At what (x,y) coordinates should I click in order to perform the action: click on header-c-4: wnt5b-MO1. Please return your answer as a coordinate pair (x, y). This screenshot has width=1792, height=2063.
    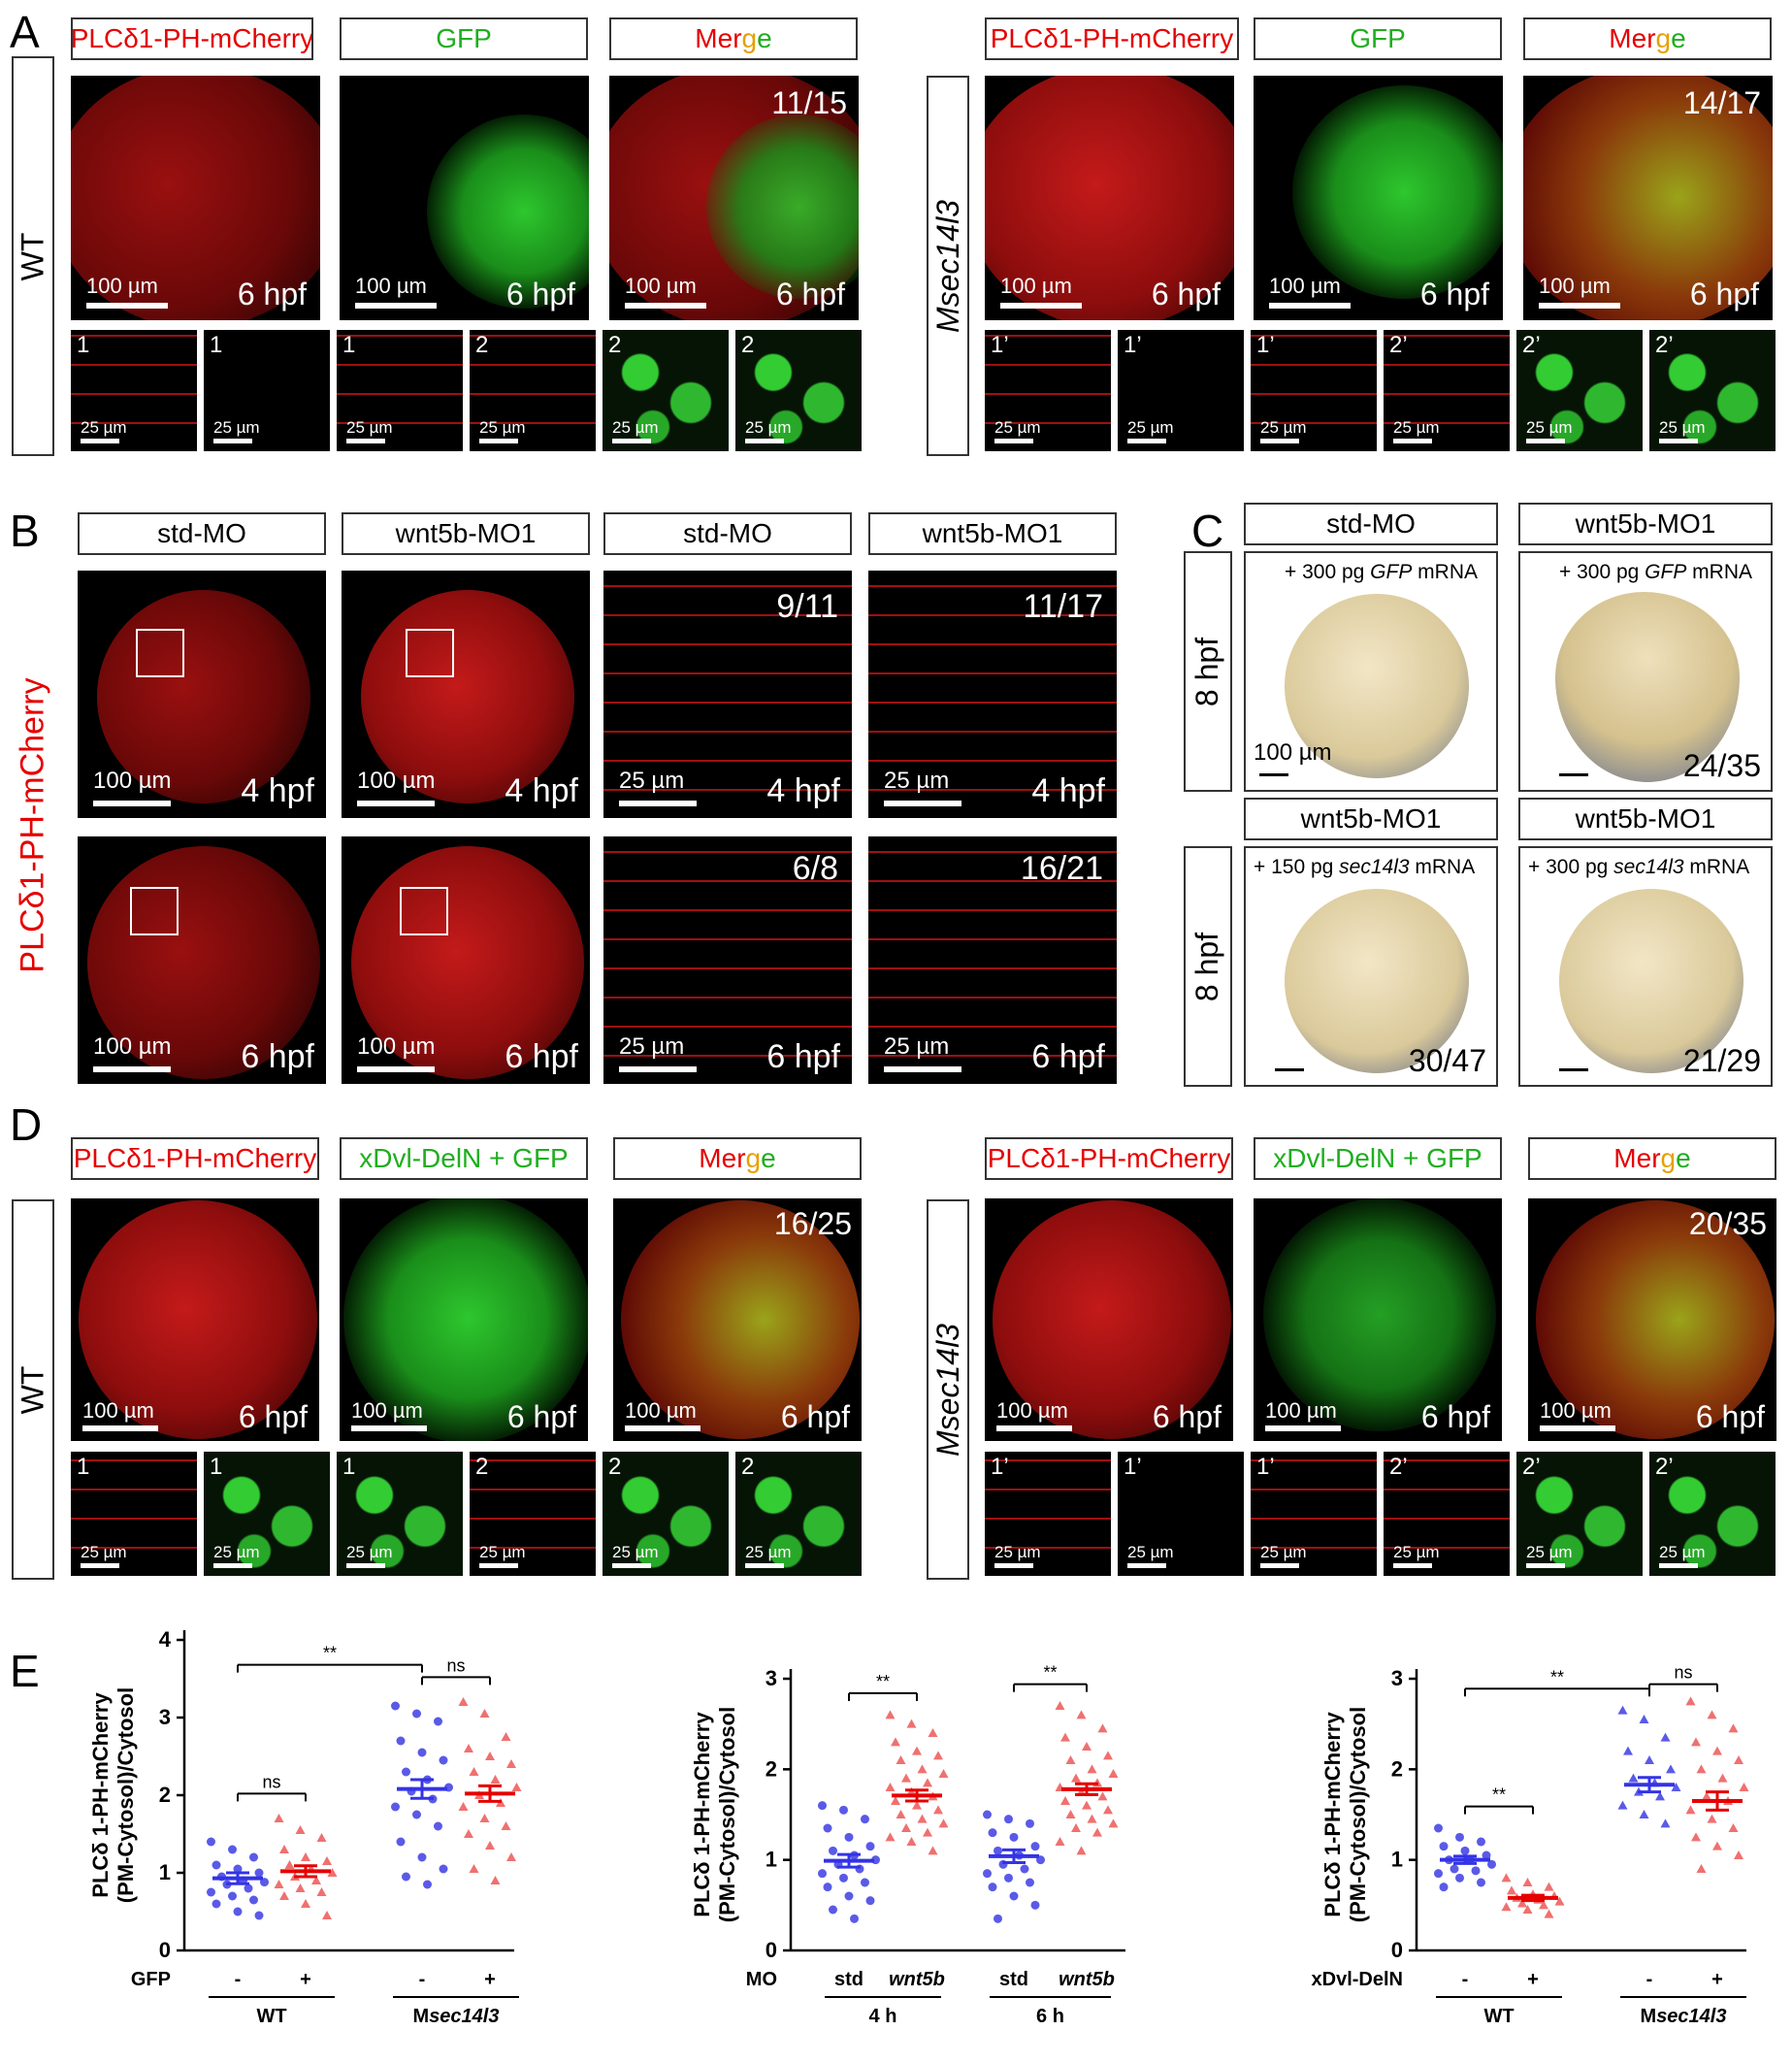
    Looking at the image, I should click on (1645, 819).